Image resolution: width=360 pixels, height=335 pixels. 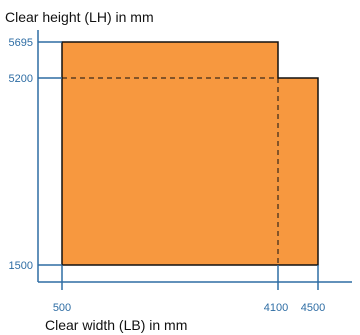 What do you see at coordinates (276, 308) in the screenshot?
I see `x-tick-label-4100: 4100` at bounding box center [276, 308].